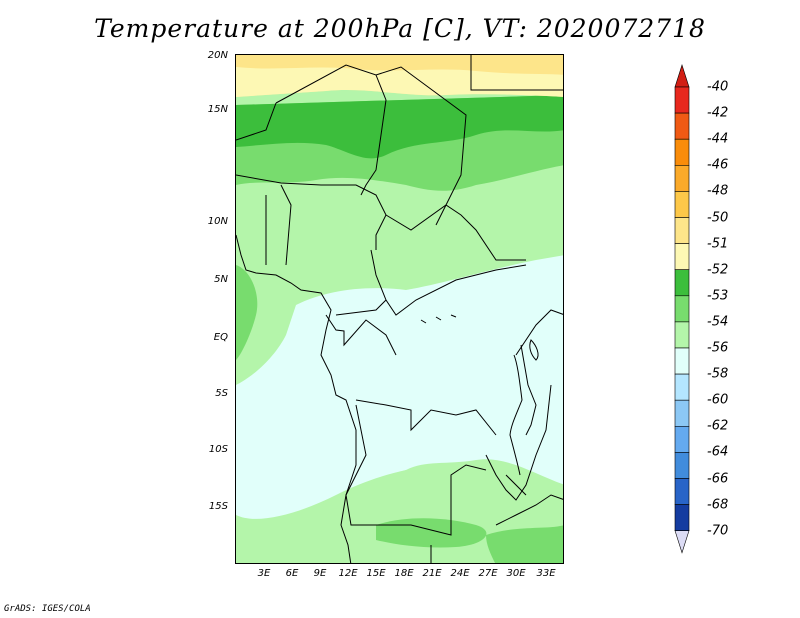  I want to click on colorbar-label: -52, so click(718, 270).